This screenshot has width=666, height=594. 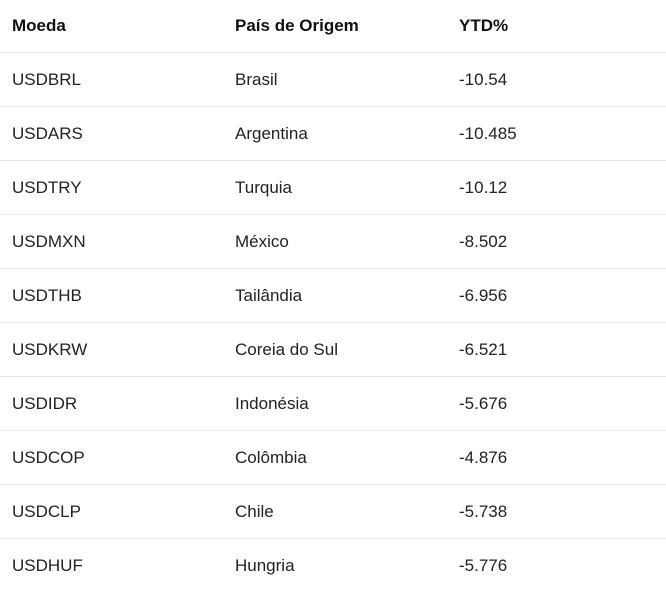 I want to click on country-cell: Coreia do Sul, so click(x=335, y=349).